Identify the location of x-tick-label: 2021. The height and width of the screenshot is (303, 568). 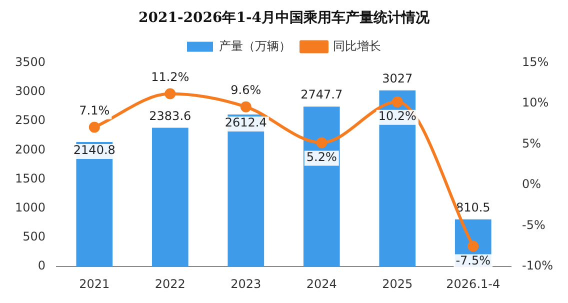
(94, 283).